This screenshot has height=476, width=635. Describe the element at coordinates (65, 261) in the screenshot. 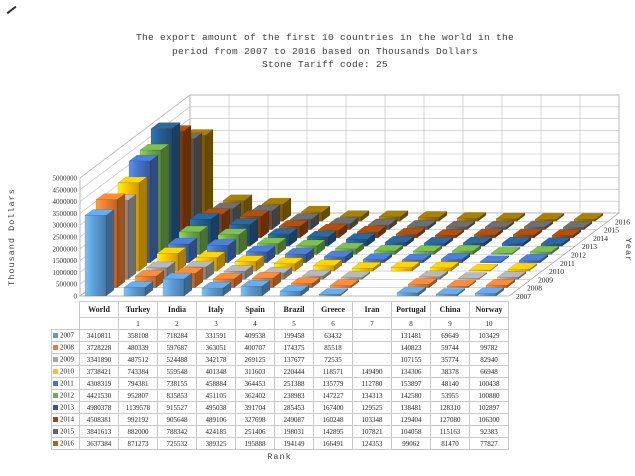

I see `value-tick-label: 1500000` at that location.